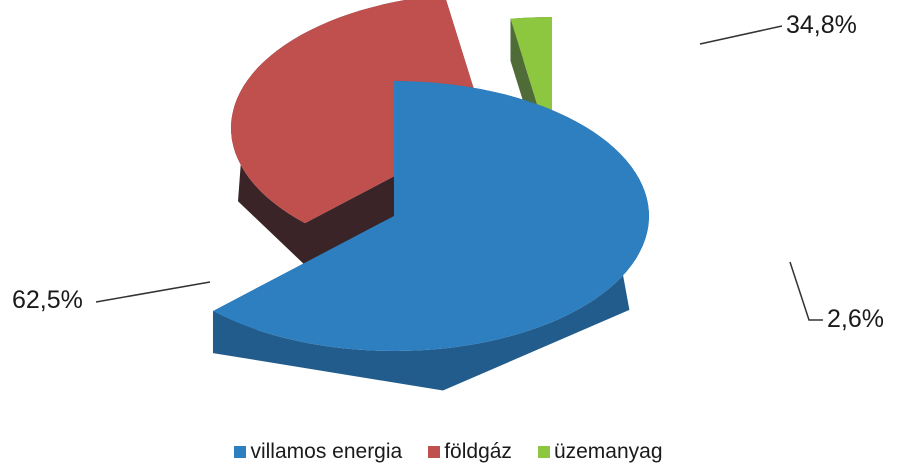 This screenshot has height=472, width=897. I want to click on legend-swatch-uzemanyag, so click(543, 452).